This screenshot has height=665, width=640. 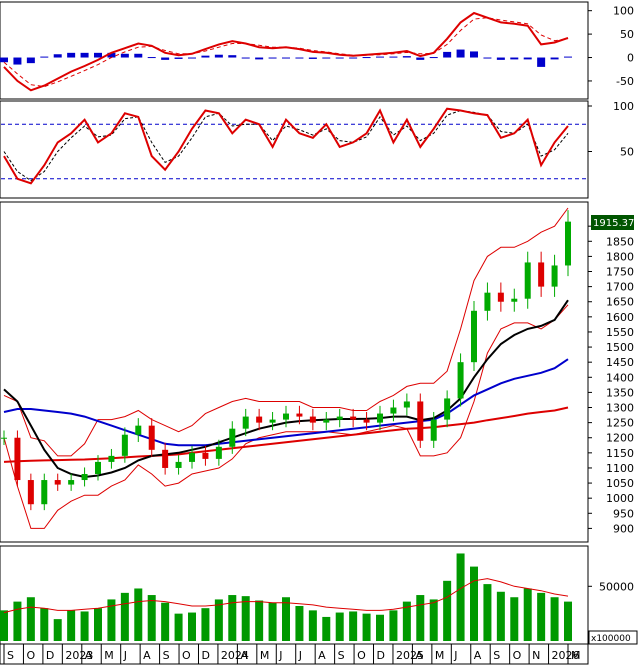 What do you see at coordinates (620, 362) in the screenshot?
I see `price-tick-label: 1450` at bounding box center [620, 362].